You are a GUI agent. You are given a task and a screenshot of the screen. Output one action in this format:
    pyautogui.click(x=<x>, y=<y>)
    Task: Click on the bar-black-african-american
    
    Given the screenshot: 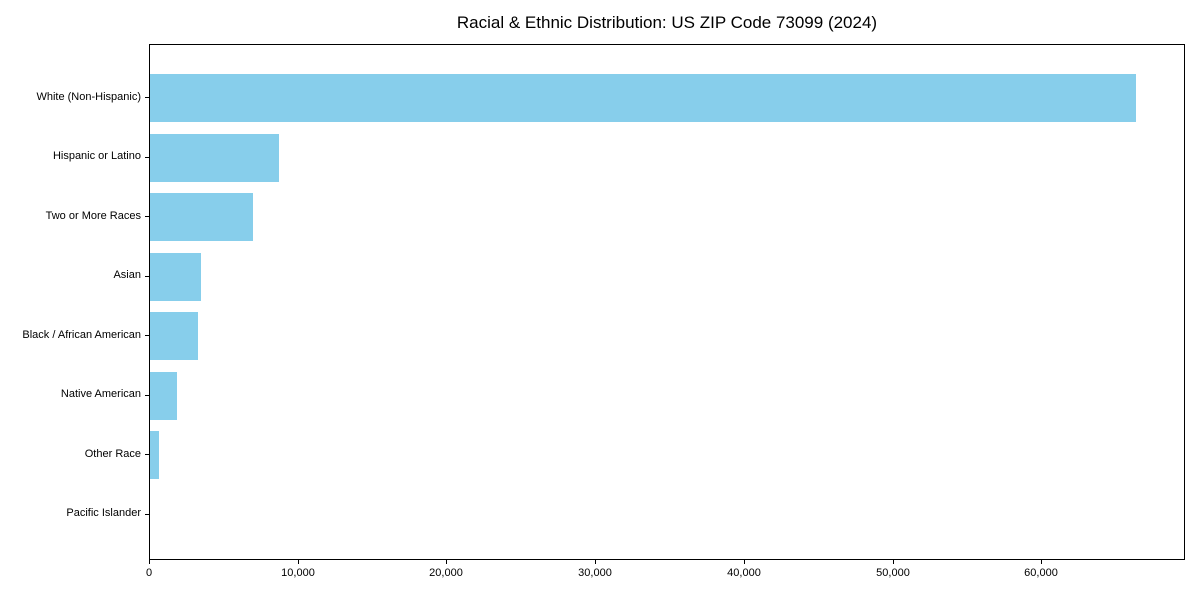 What is the action you would take?
    pyautogui.click(x=174, y=336)
    